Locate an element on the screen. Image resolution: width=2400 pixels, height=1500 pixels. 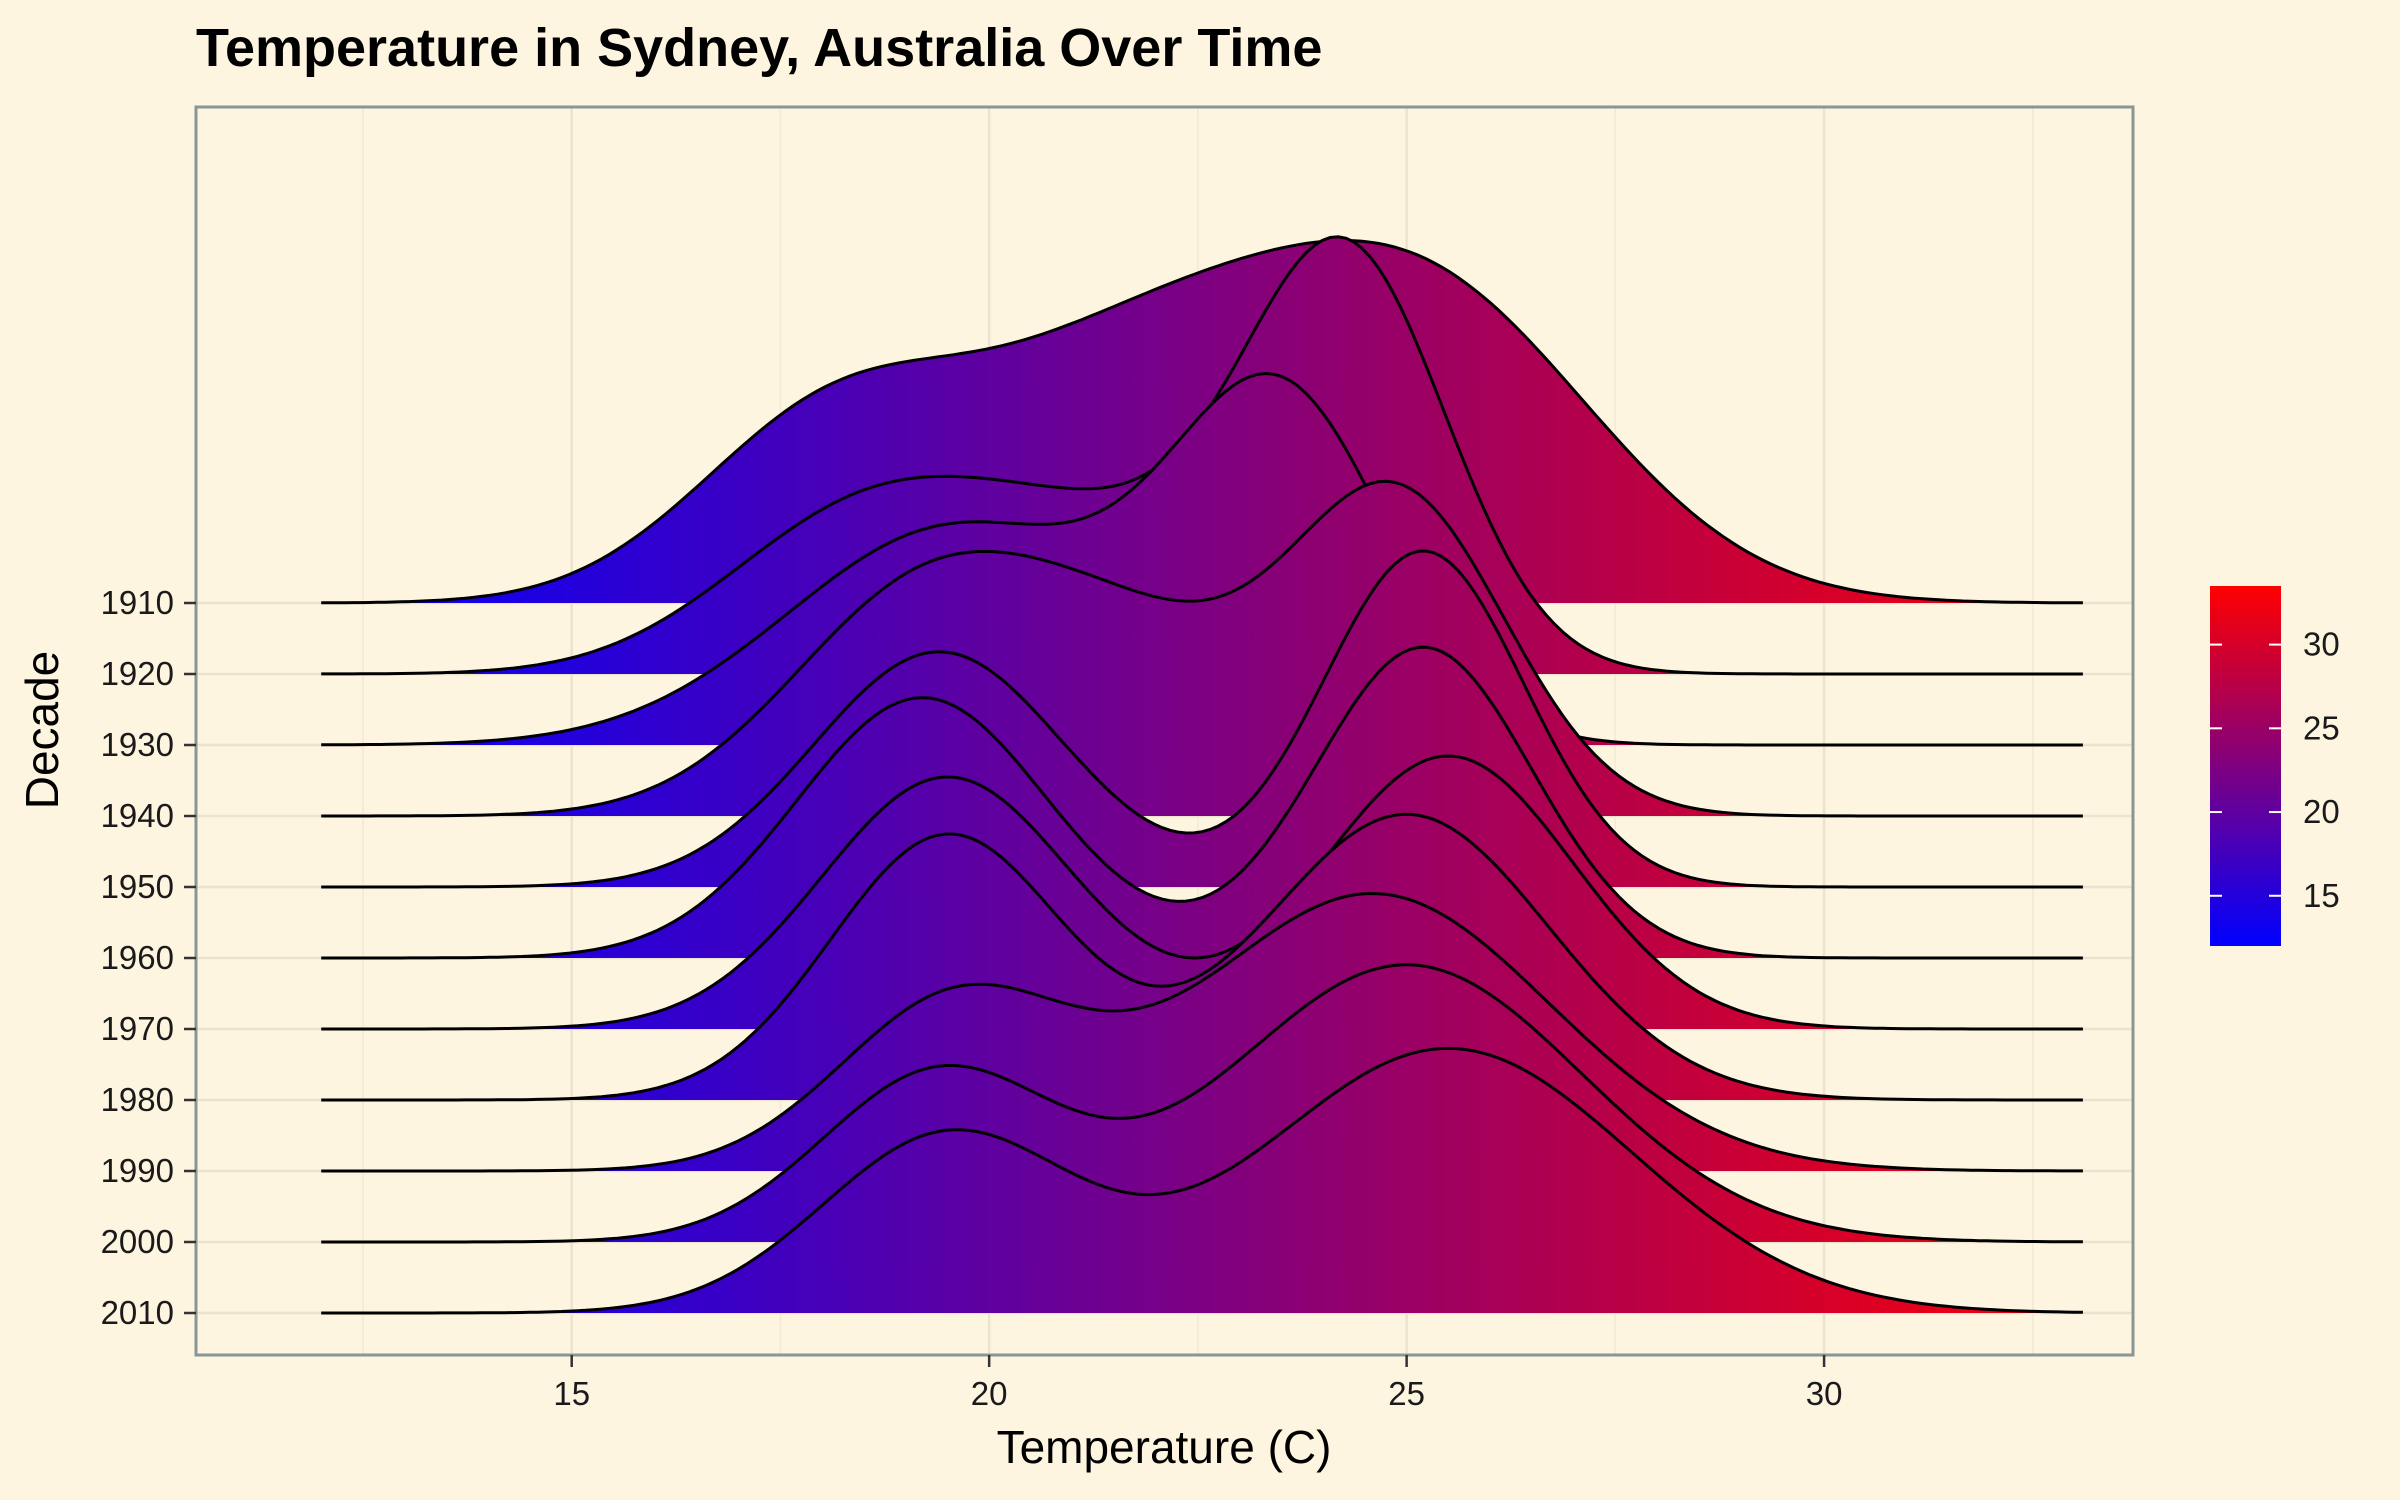
ridge-fill-1970 is located at coordinates (1202, 892).